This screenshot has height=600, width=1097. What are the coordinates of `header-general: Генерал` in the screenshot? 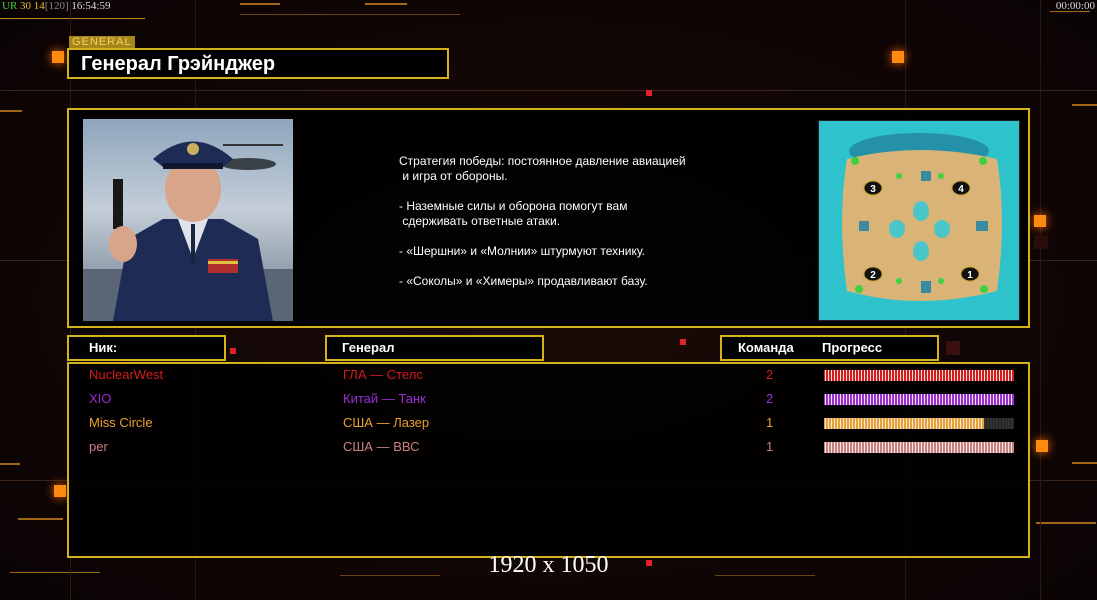 It's located at (434, 348).